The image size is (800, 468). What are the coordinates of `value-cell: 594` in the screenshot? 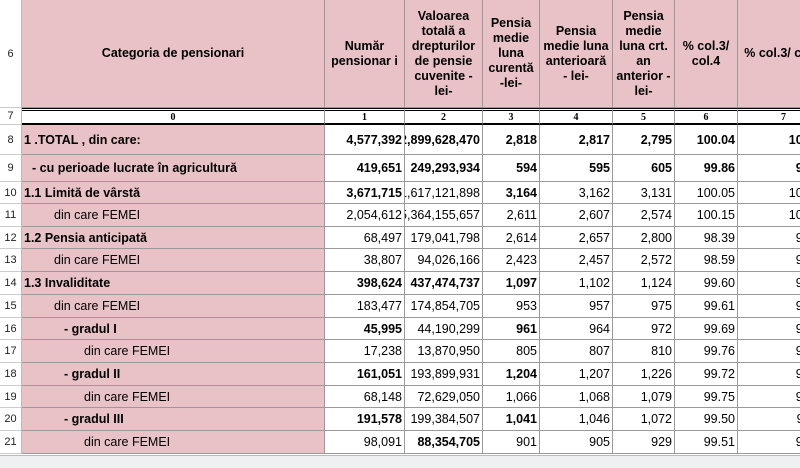 It's located at (511, 168).